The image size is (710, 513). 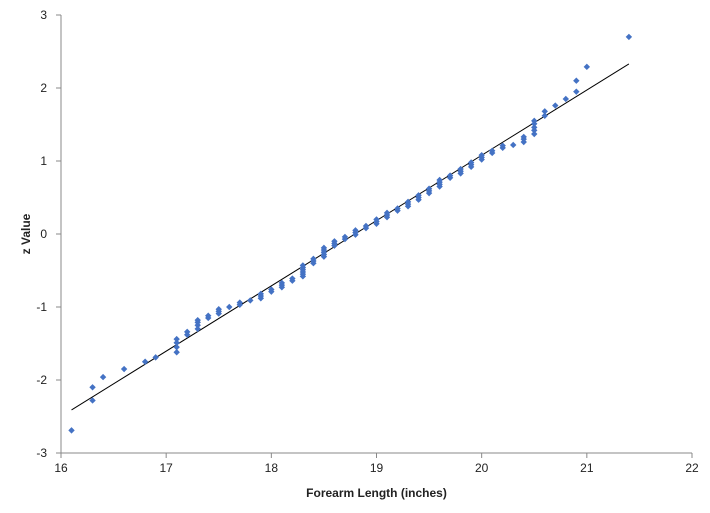 I want to click on y-tick-label: -2, so click(x=41, y=380).